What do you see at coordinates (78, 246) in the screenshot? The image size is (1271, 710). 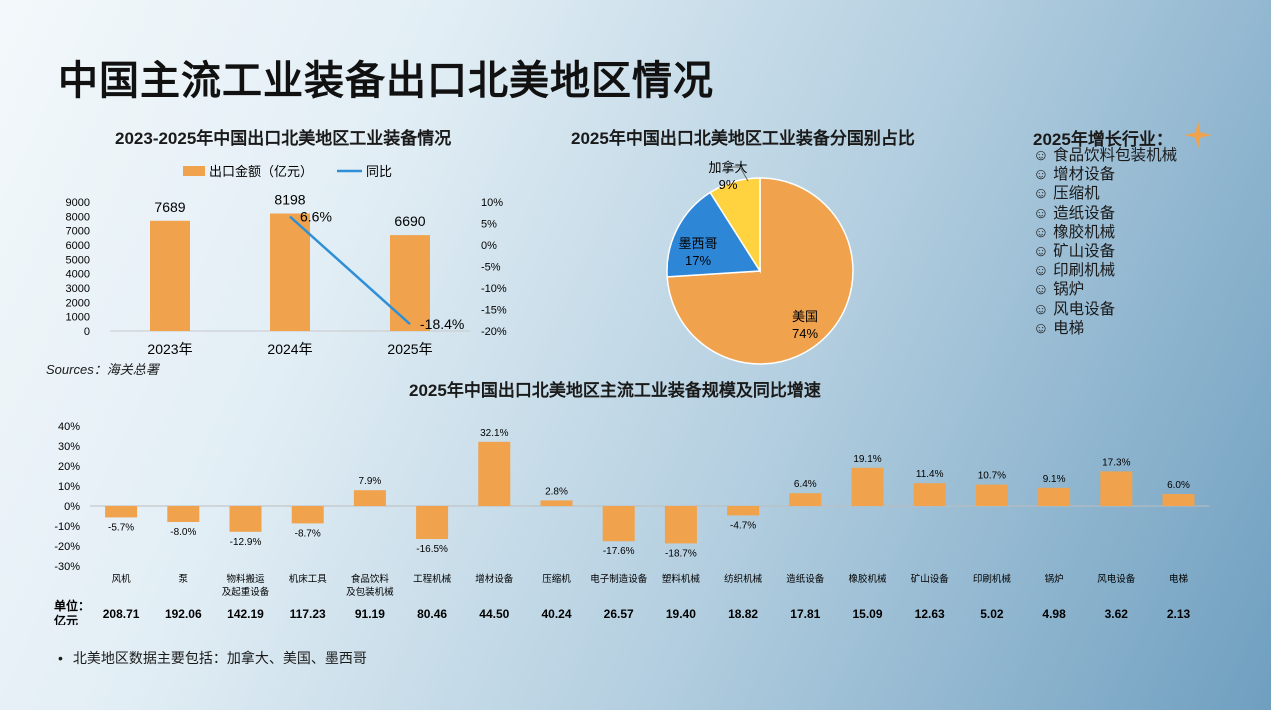 I see `y-tick-label: 6000` at bounding box center [78, 246].